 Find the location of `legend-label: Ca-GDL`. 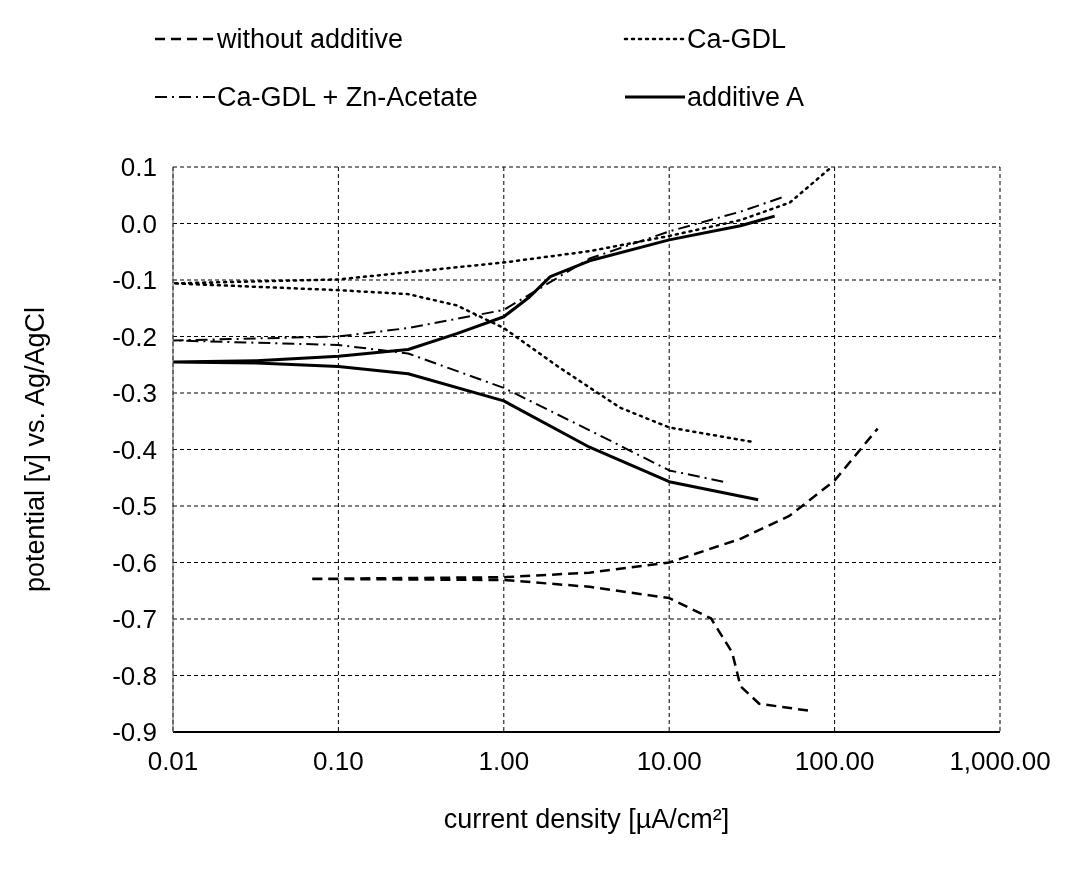

legend-label: Ca-GDL is located at coordinates (737, 39).